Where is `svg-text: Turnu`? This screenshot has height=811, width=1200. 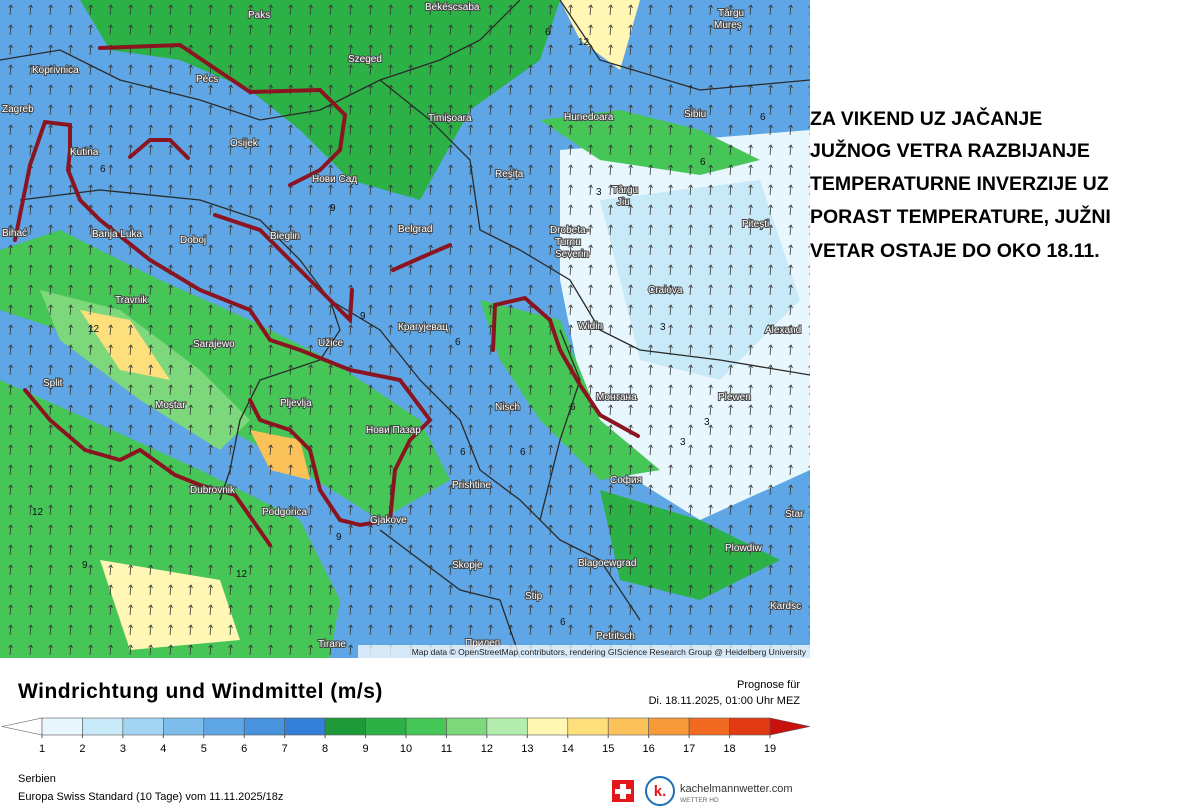 svg-text: Turnu is located at coordinates (568, 242).